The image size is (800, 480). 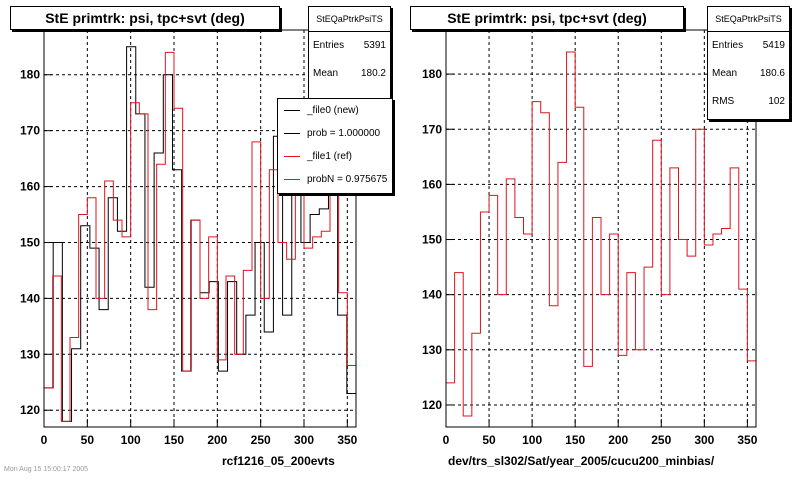 I want to click on legend-entry-prob: prob = 1.000000, so click(x=335, y=133).